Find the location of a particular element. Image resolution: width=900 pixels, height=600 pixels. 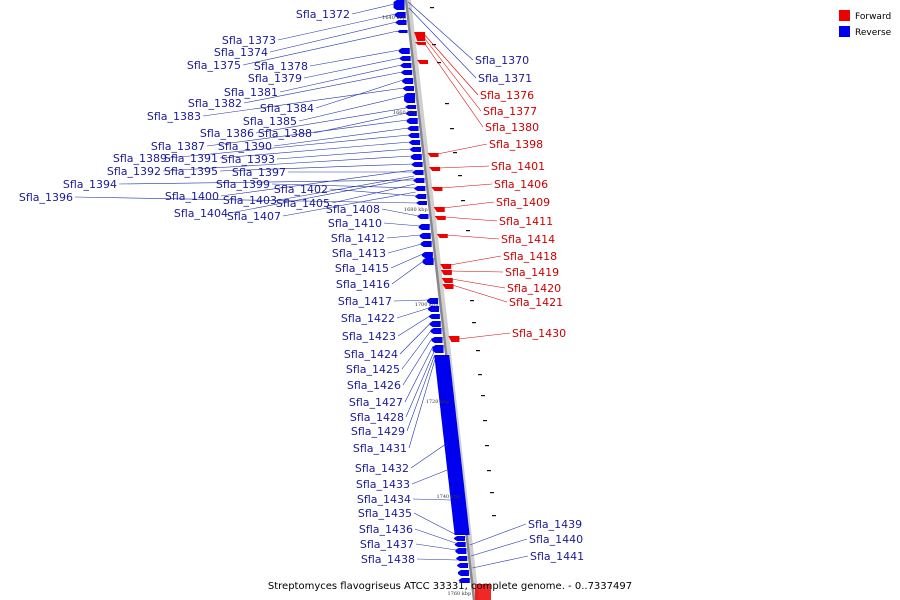

gene-label-reverse: Sfla_1372 is located at coordinates (323, 14).